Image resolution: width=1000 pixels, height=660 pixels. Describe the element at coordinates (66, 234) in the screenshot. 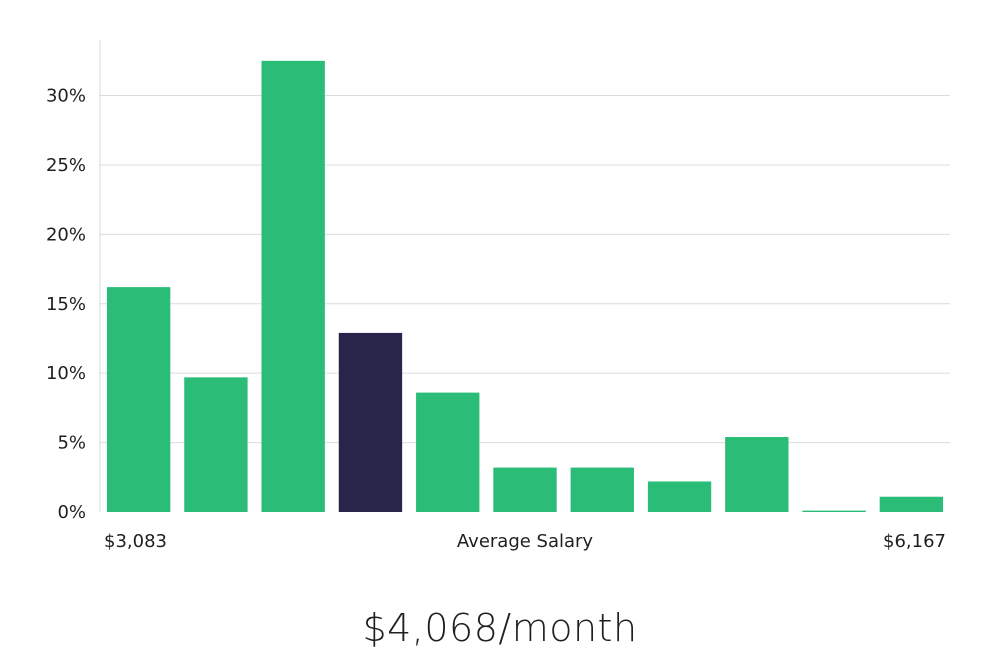

I see `y-tick-label: 20%` at that location.